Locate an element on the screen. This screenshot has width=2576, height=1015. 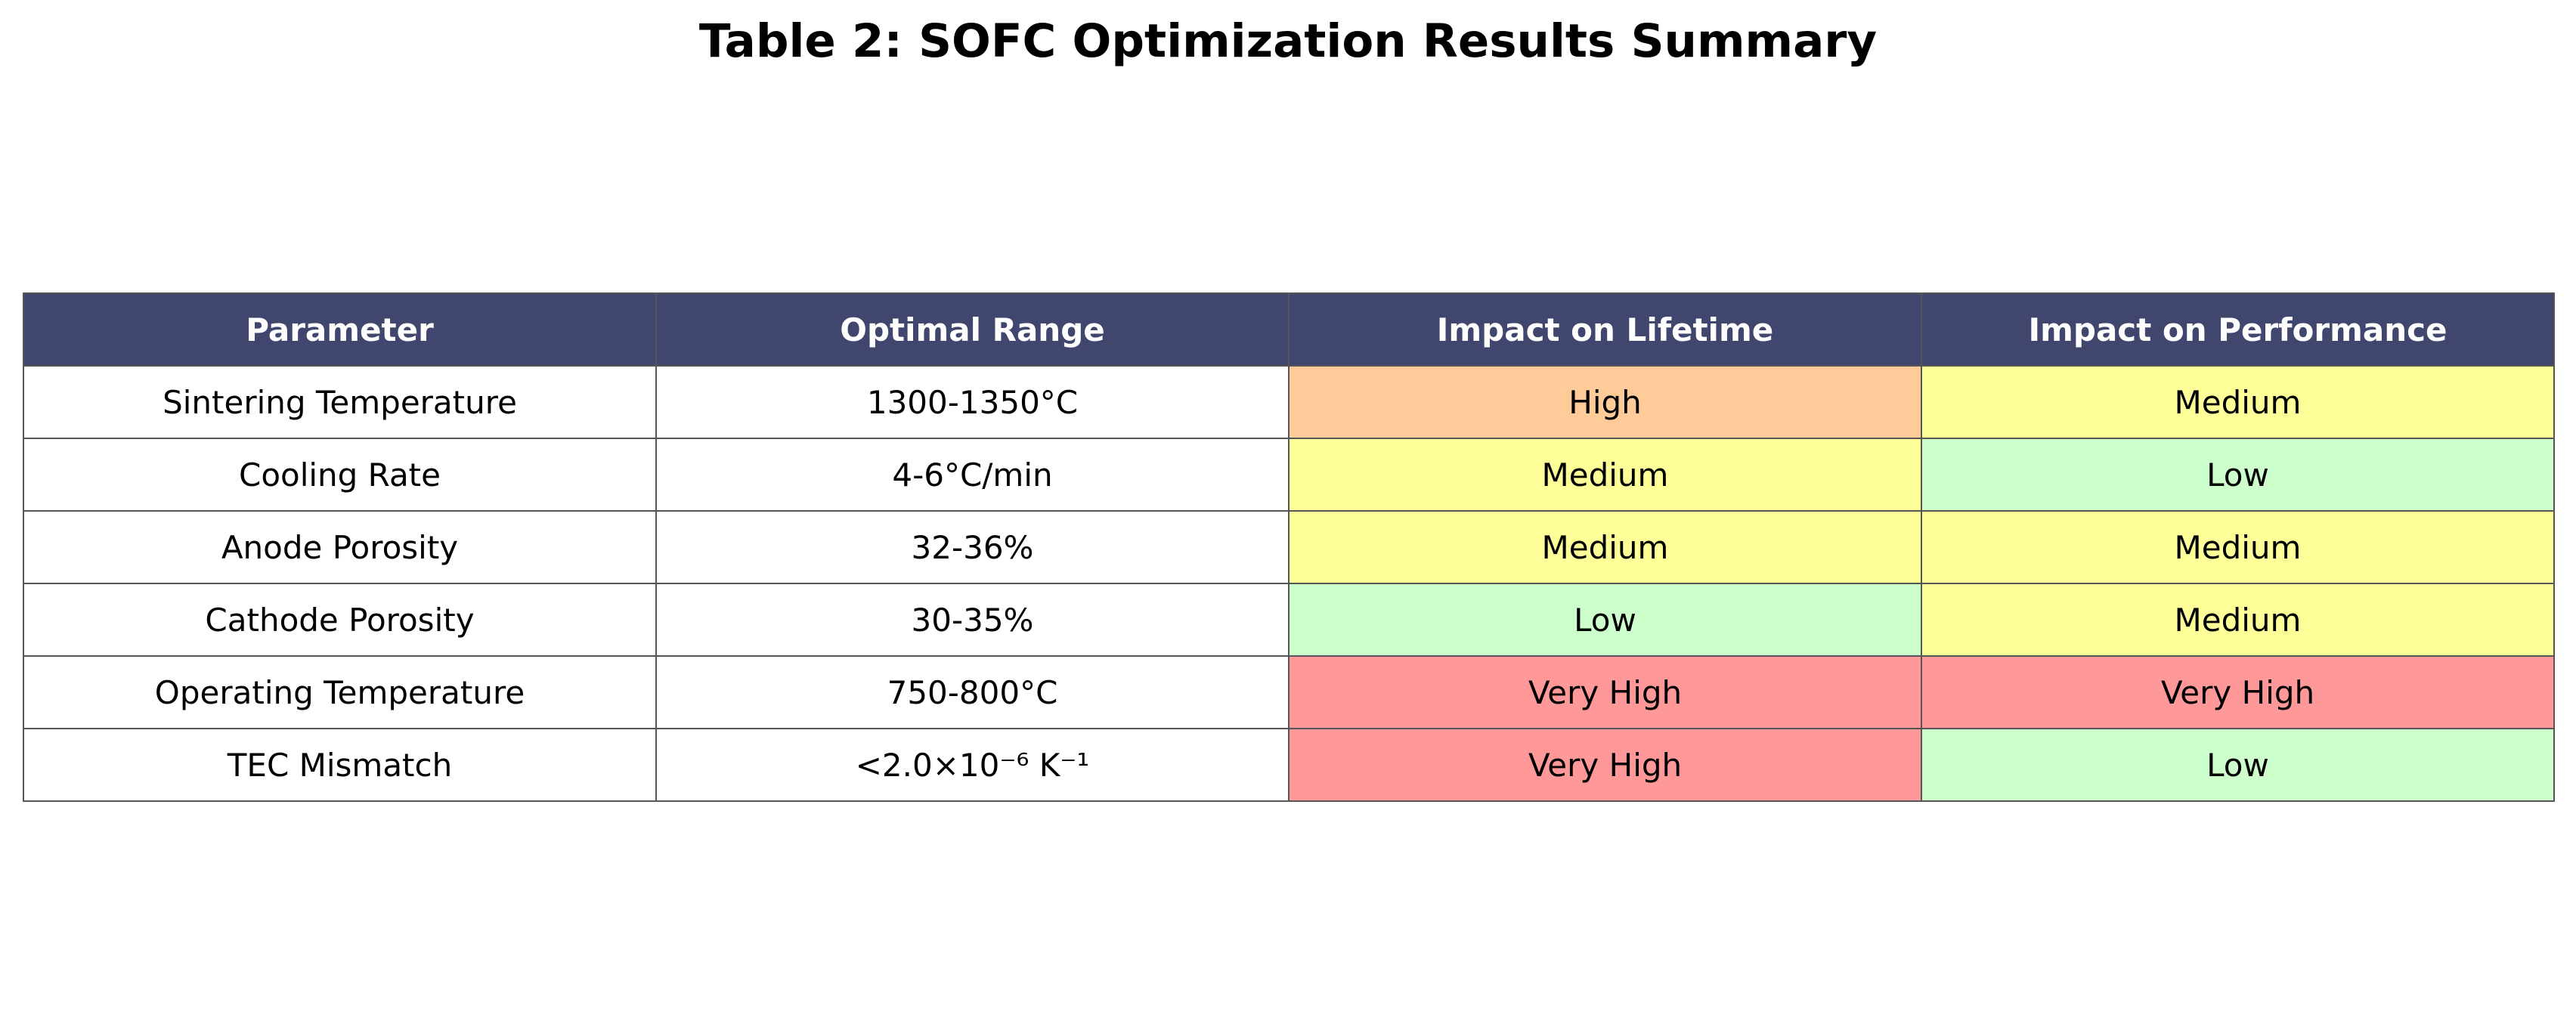
table-row: Cathode Porosity 30-35% Low Medium is located at coordinates (1289, 620).